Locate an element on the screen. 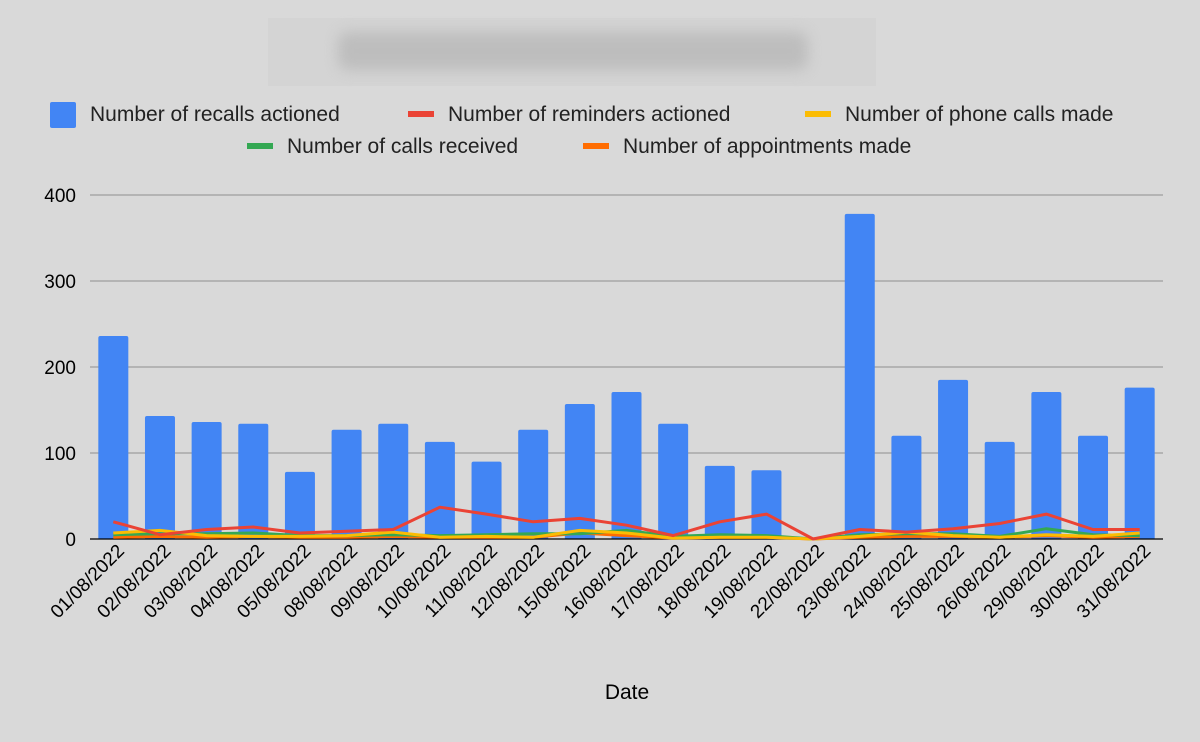 The image size is (1200, 742). legend-label: Number of recalls actioned is located at coordinates (215, 114).